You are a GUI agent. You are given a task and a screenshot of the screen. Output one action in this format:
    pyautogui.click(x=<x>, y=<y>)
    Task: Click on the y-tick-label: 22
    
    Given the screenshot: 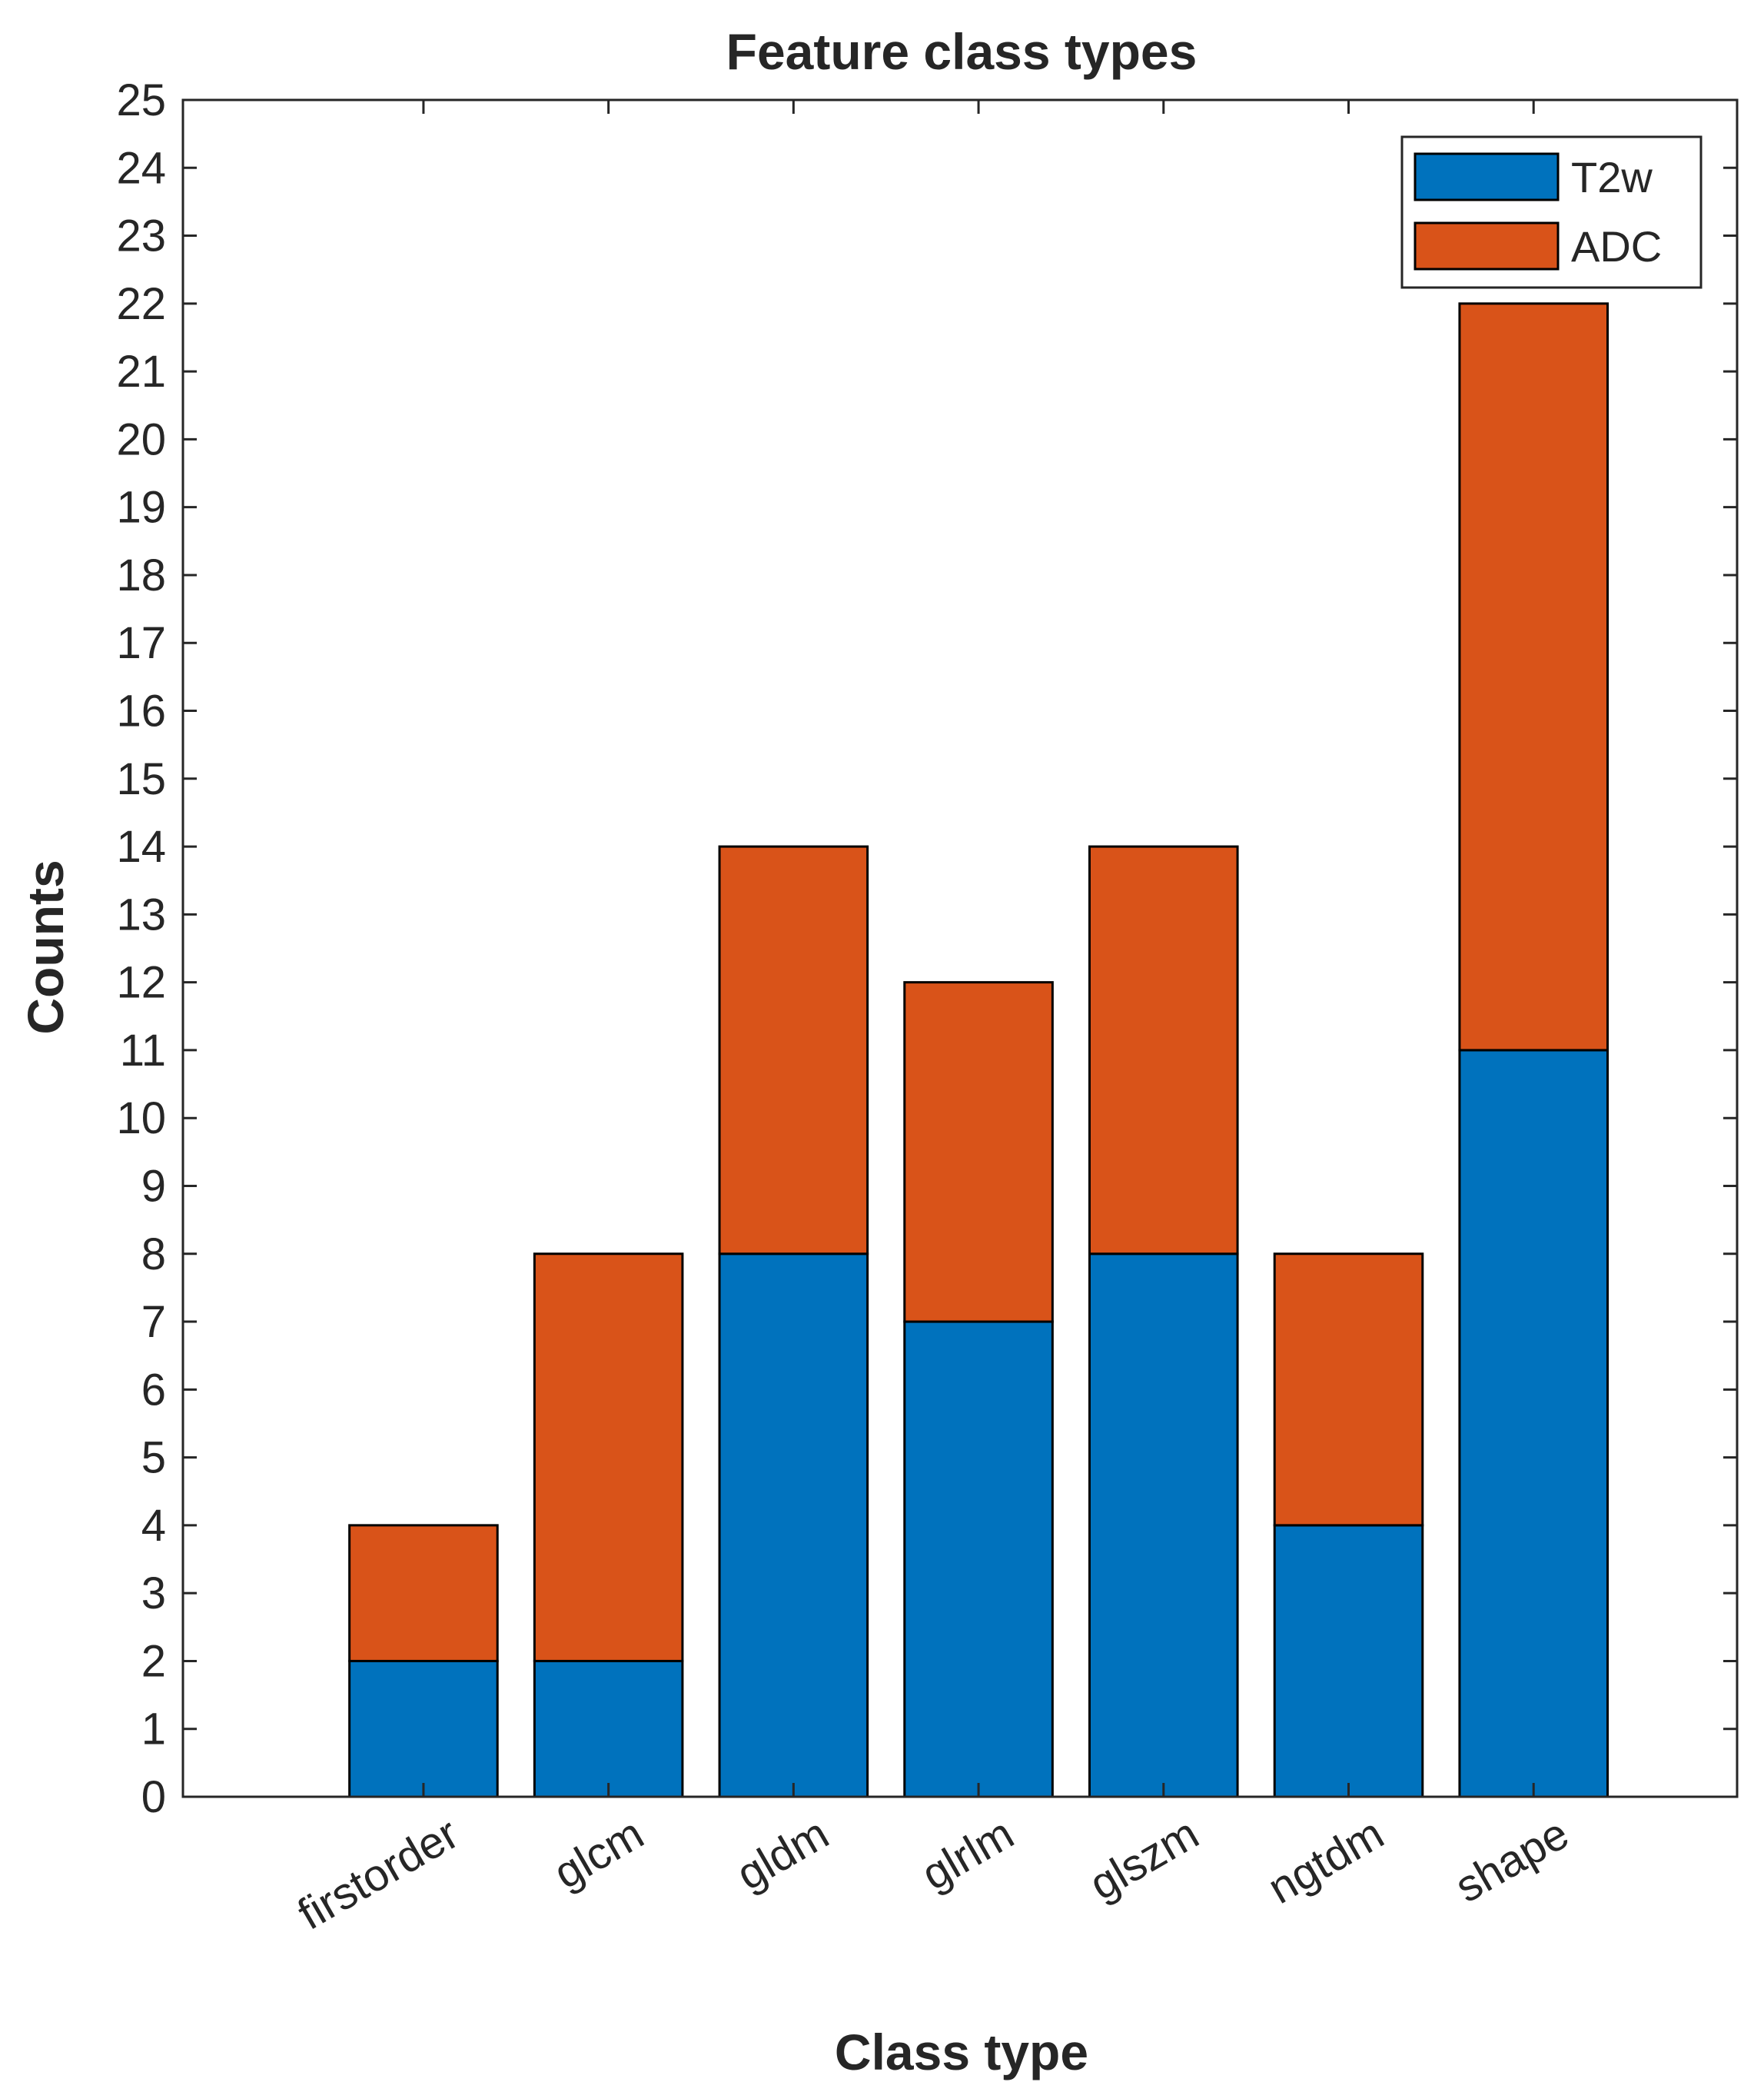 What is the action you would take?
    pyautogui.click(x=141, y=304)
    